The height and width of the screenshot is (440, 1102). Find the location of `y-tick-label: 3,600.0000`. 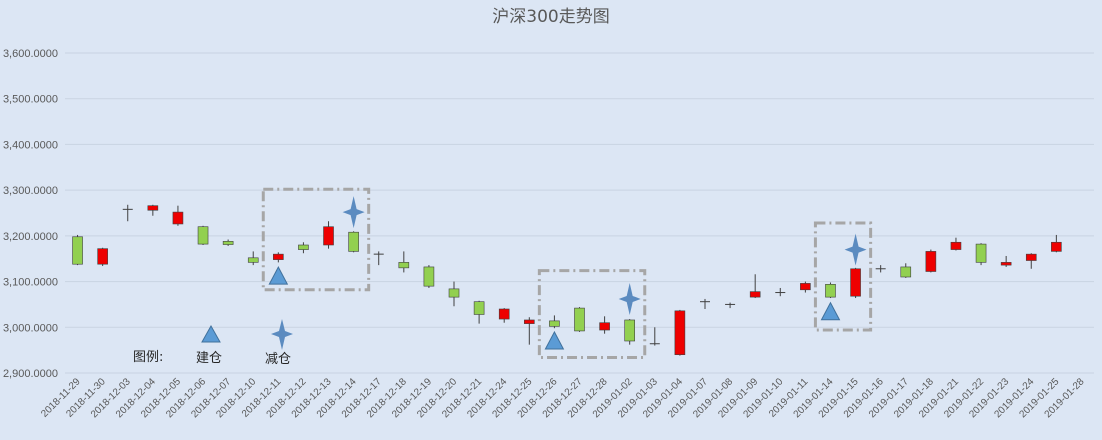

y-tick-label: 3,600.0000 is located at coordinates (30, 54).